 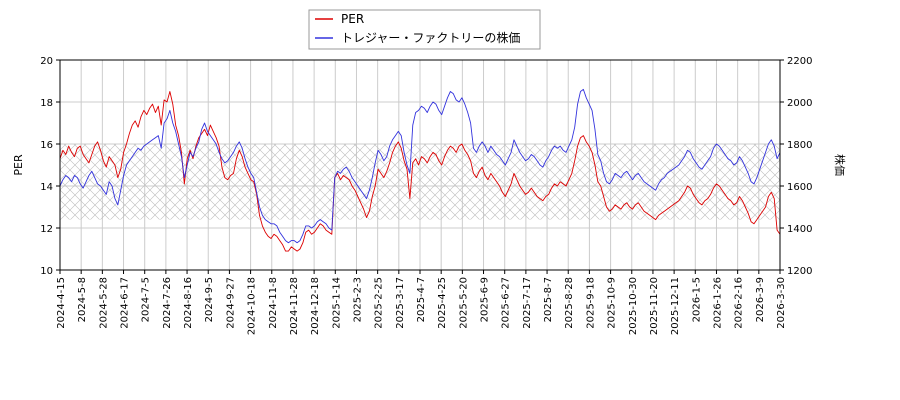 What do you see at coordinates (781, 303) in the screenshot?
I see `x-tick-label: 2026-3-30` at bounding box center [781, 303].